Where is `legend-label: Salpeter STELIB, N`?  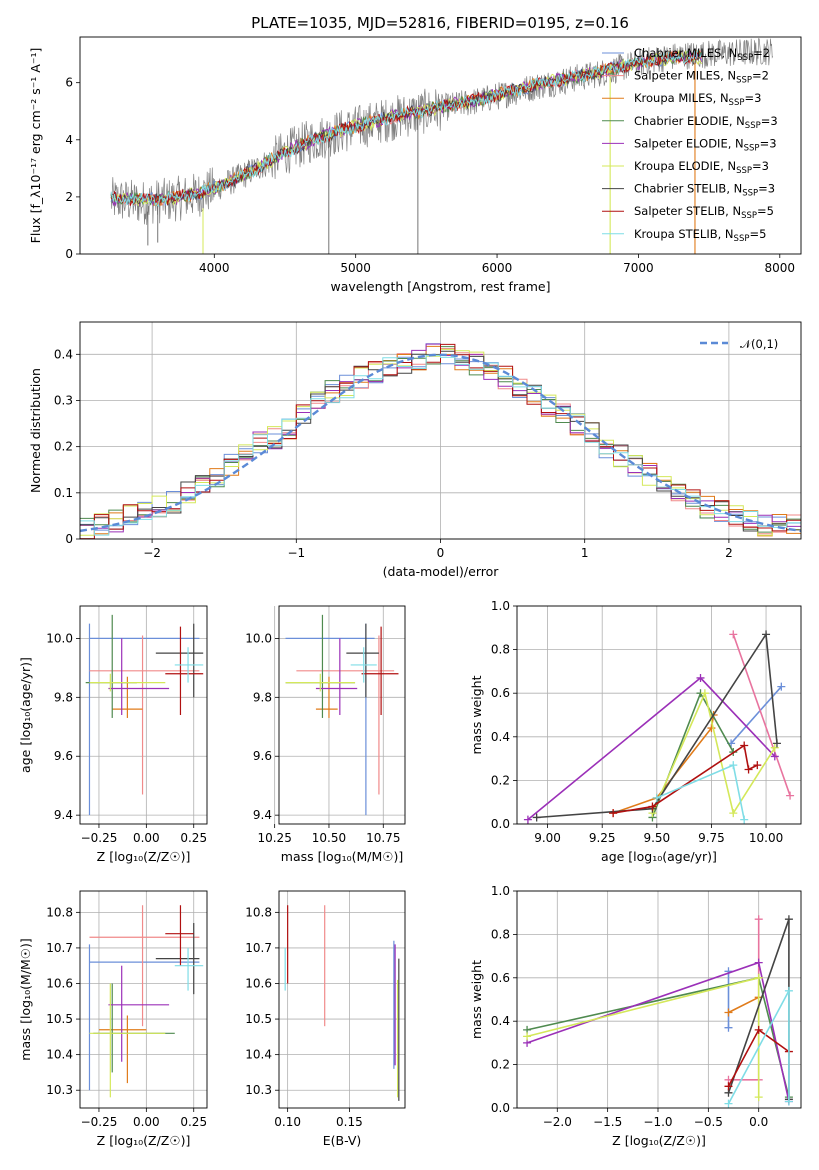 legend-label: Salpeter STELIB, N is located at coordinates (687, 211).